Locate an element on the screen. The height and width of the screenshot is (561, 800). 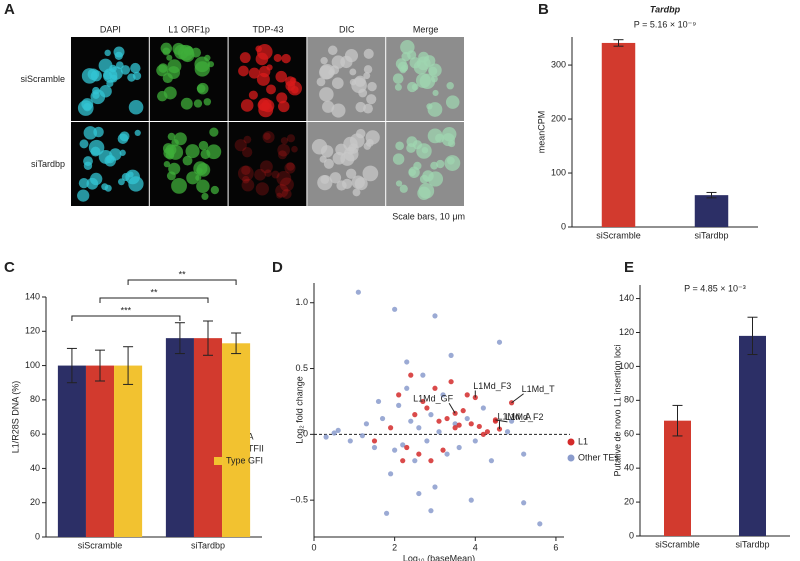
legend-label: Other TEs is located at coordinates (598, 457).